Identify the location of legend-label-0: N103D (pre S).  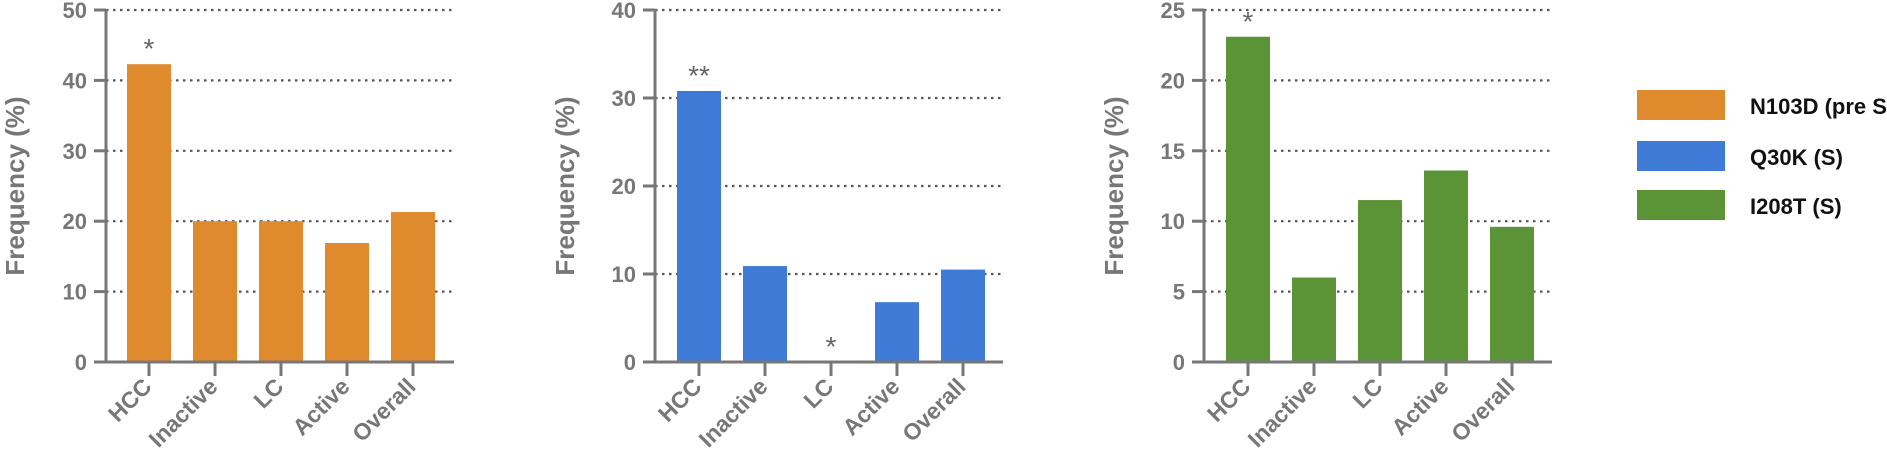
(1818, 106).